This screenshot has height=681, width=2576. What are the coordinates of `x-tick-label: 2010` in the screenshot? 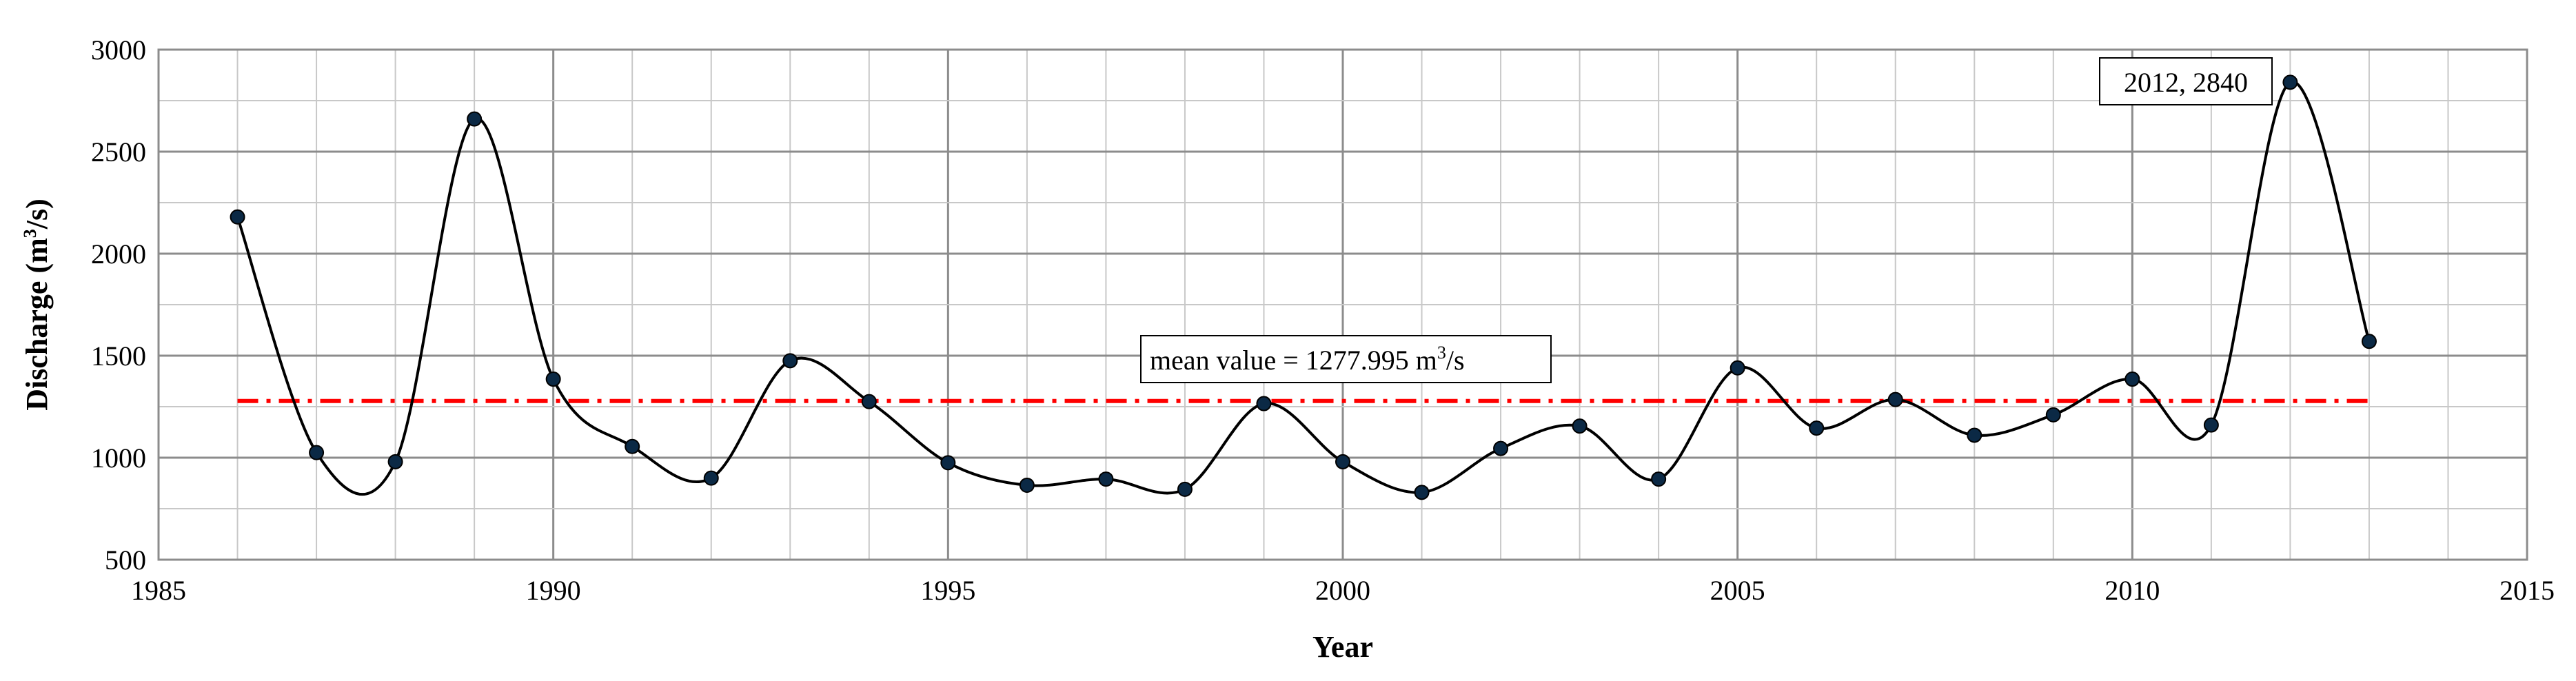 It's located at (2132, 590).